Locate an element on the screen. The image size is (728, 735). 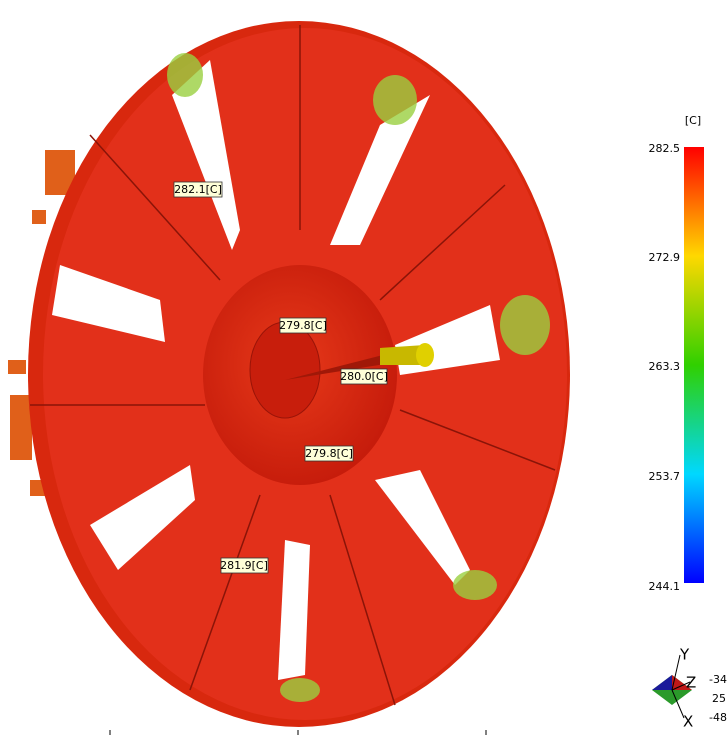
probe-label: 280.0[C] is located at coordinates (364, 376).